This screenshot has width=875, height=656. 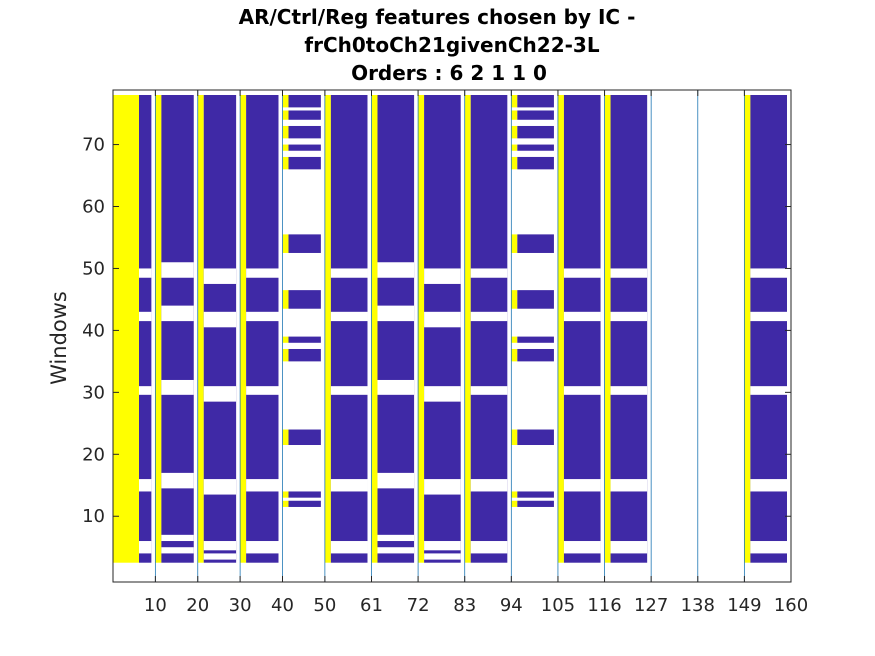 I want to click on x-tick-label: 72, so click(x=418, y=605).